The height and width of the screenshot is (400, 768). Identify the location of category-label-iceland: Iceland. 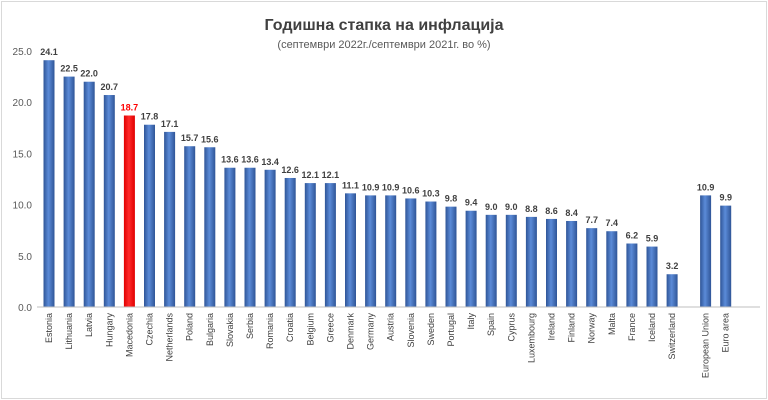
(652, 327).